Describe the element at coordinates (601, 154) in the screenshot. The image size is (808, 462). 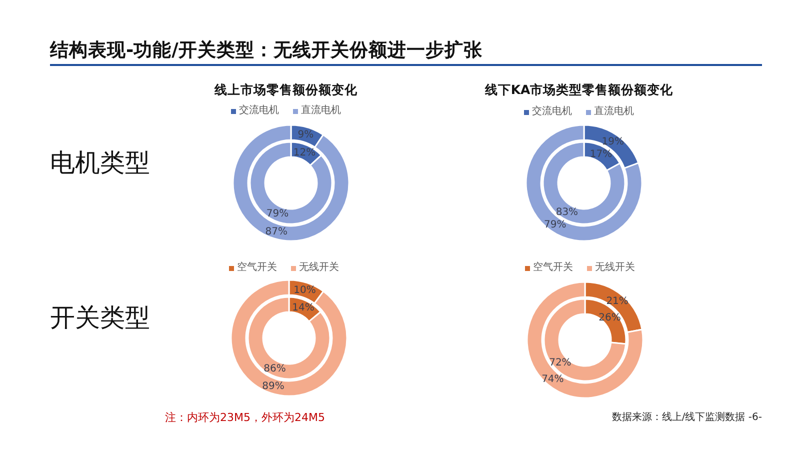
I see `data-label: 17%` at that location.